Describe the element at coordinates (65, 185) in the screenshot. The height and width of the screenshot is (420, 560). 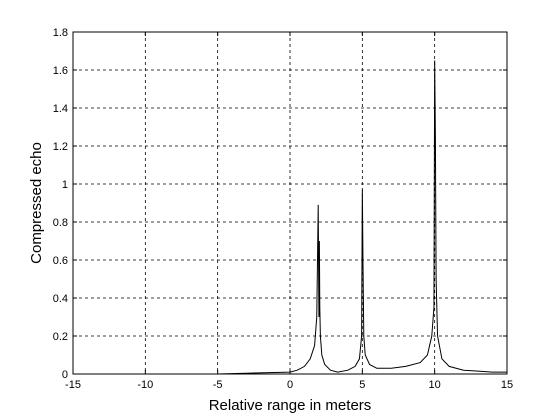
I see `y-tick-label: 1` at that location.